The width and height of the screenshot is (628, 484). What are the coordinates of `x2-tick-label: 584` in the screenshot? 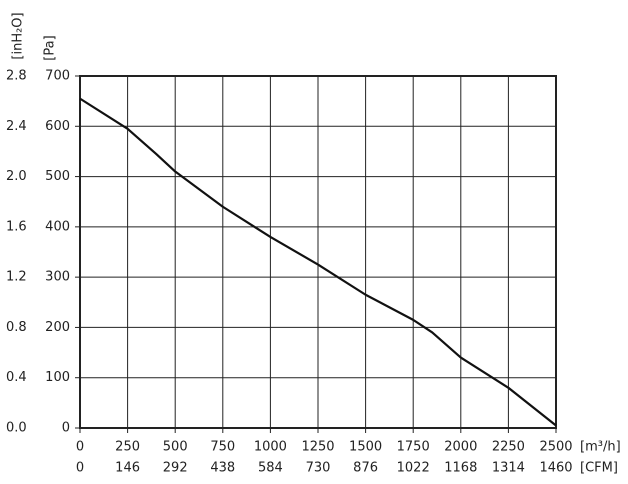 It's located at (270, 468).